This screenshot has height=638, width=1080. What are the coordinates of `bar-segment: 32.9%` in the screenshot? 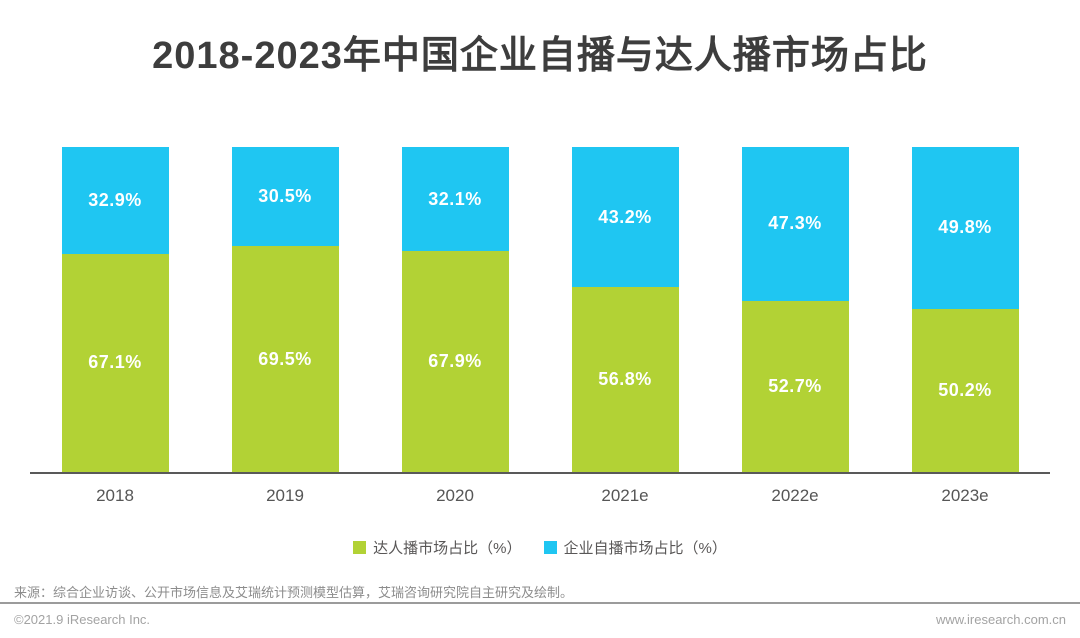 It's located at (115, 200).